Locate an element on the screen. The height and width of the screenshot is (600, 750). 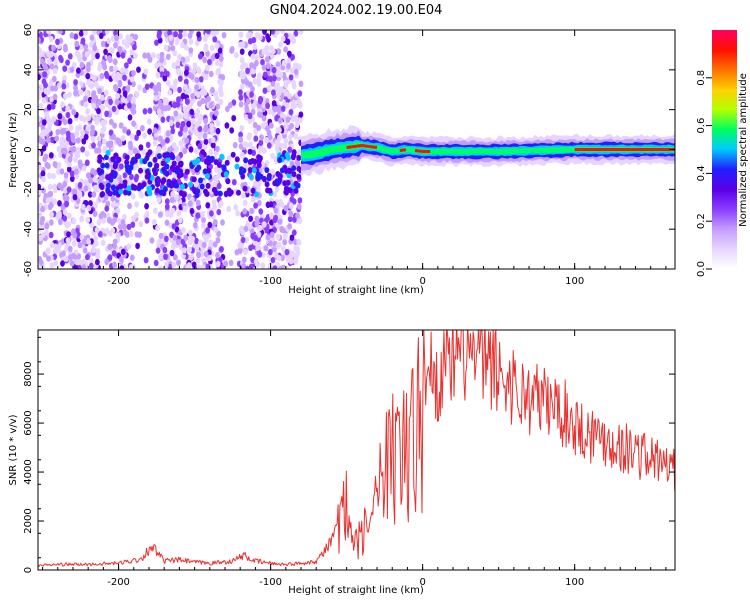
x-tick-label: -100 is located at coordinates (270, 582).